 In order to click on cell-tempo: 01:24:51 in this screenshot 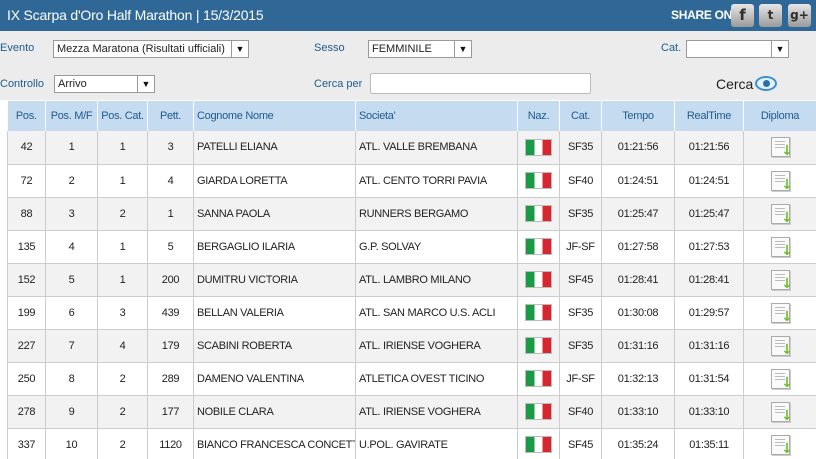, I will do `click(638, 181)`.